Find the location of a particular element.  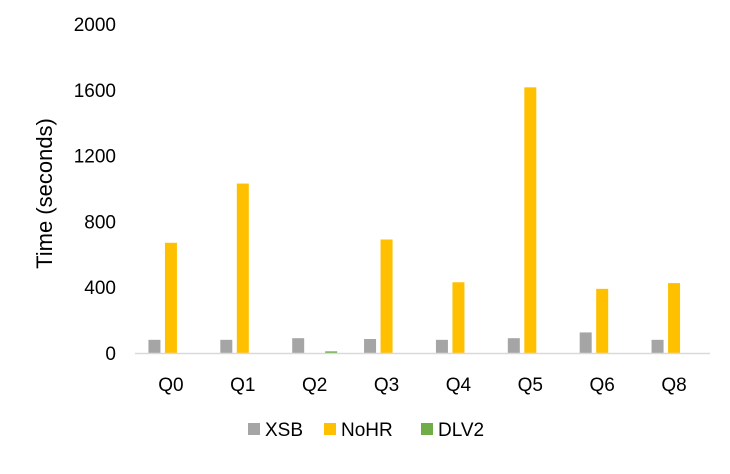

y-tick-label: 1600 is located at coordinates (95, 91).